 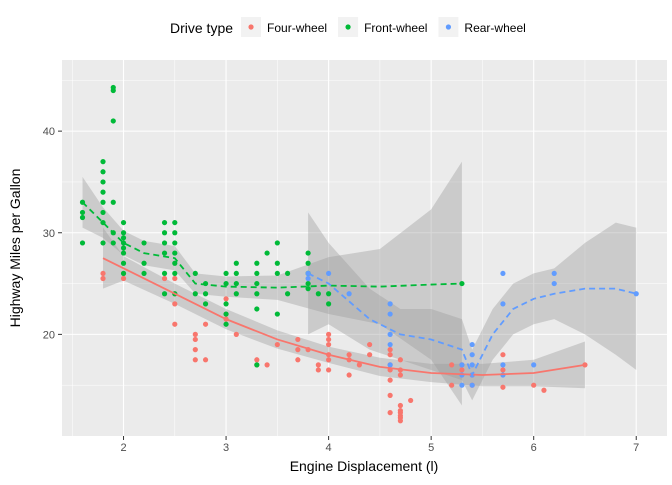 What do you see at coordinates (49, 234) in the screenshot?
I see `y-tick-label: 30` at bounding box center [49, 234].